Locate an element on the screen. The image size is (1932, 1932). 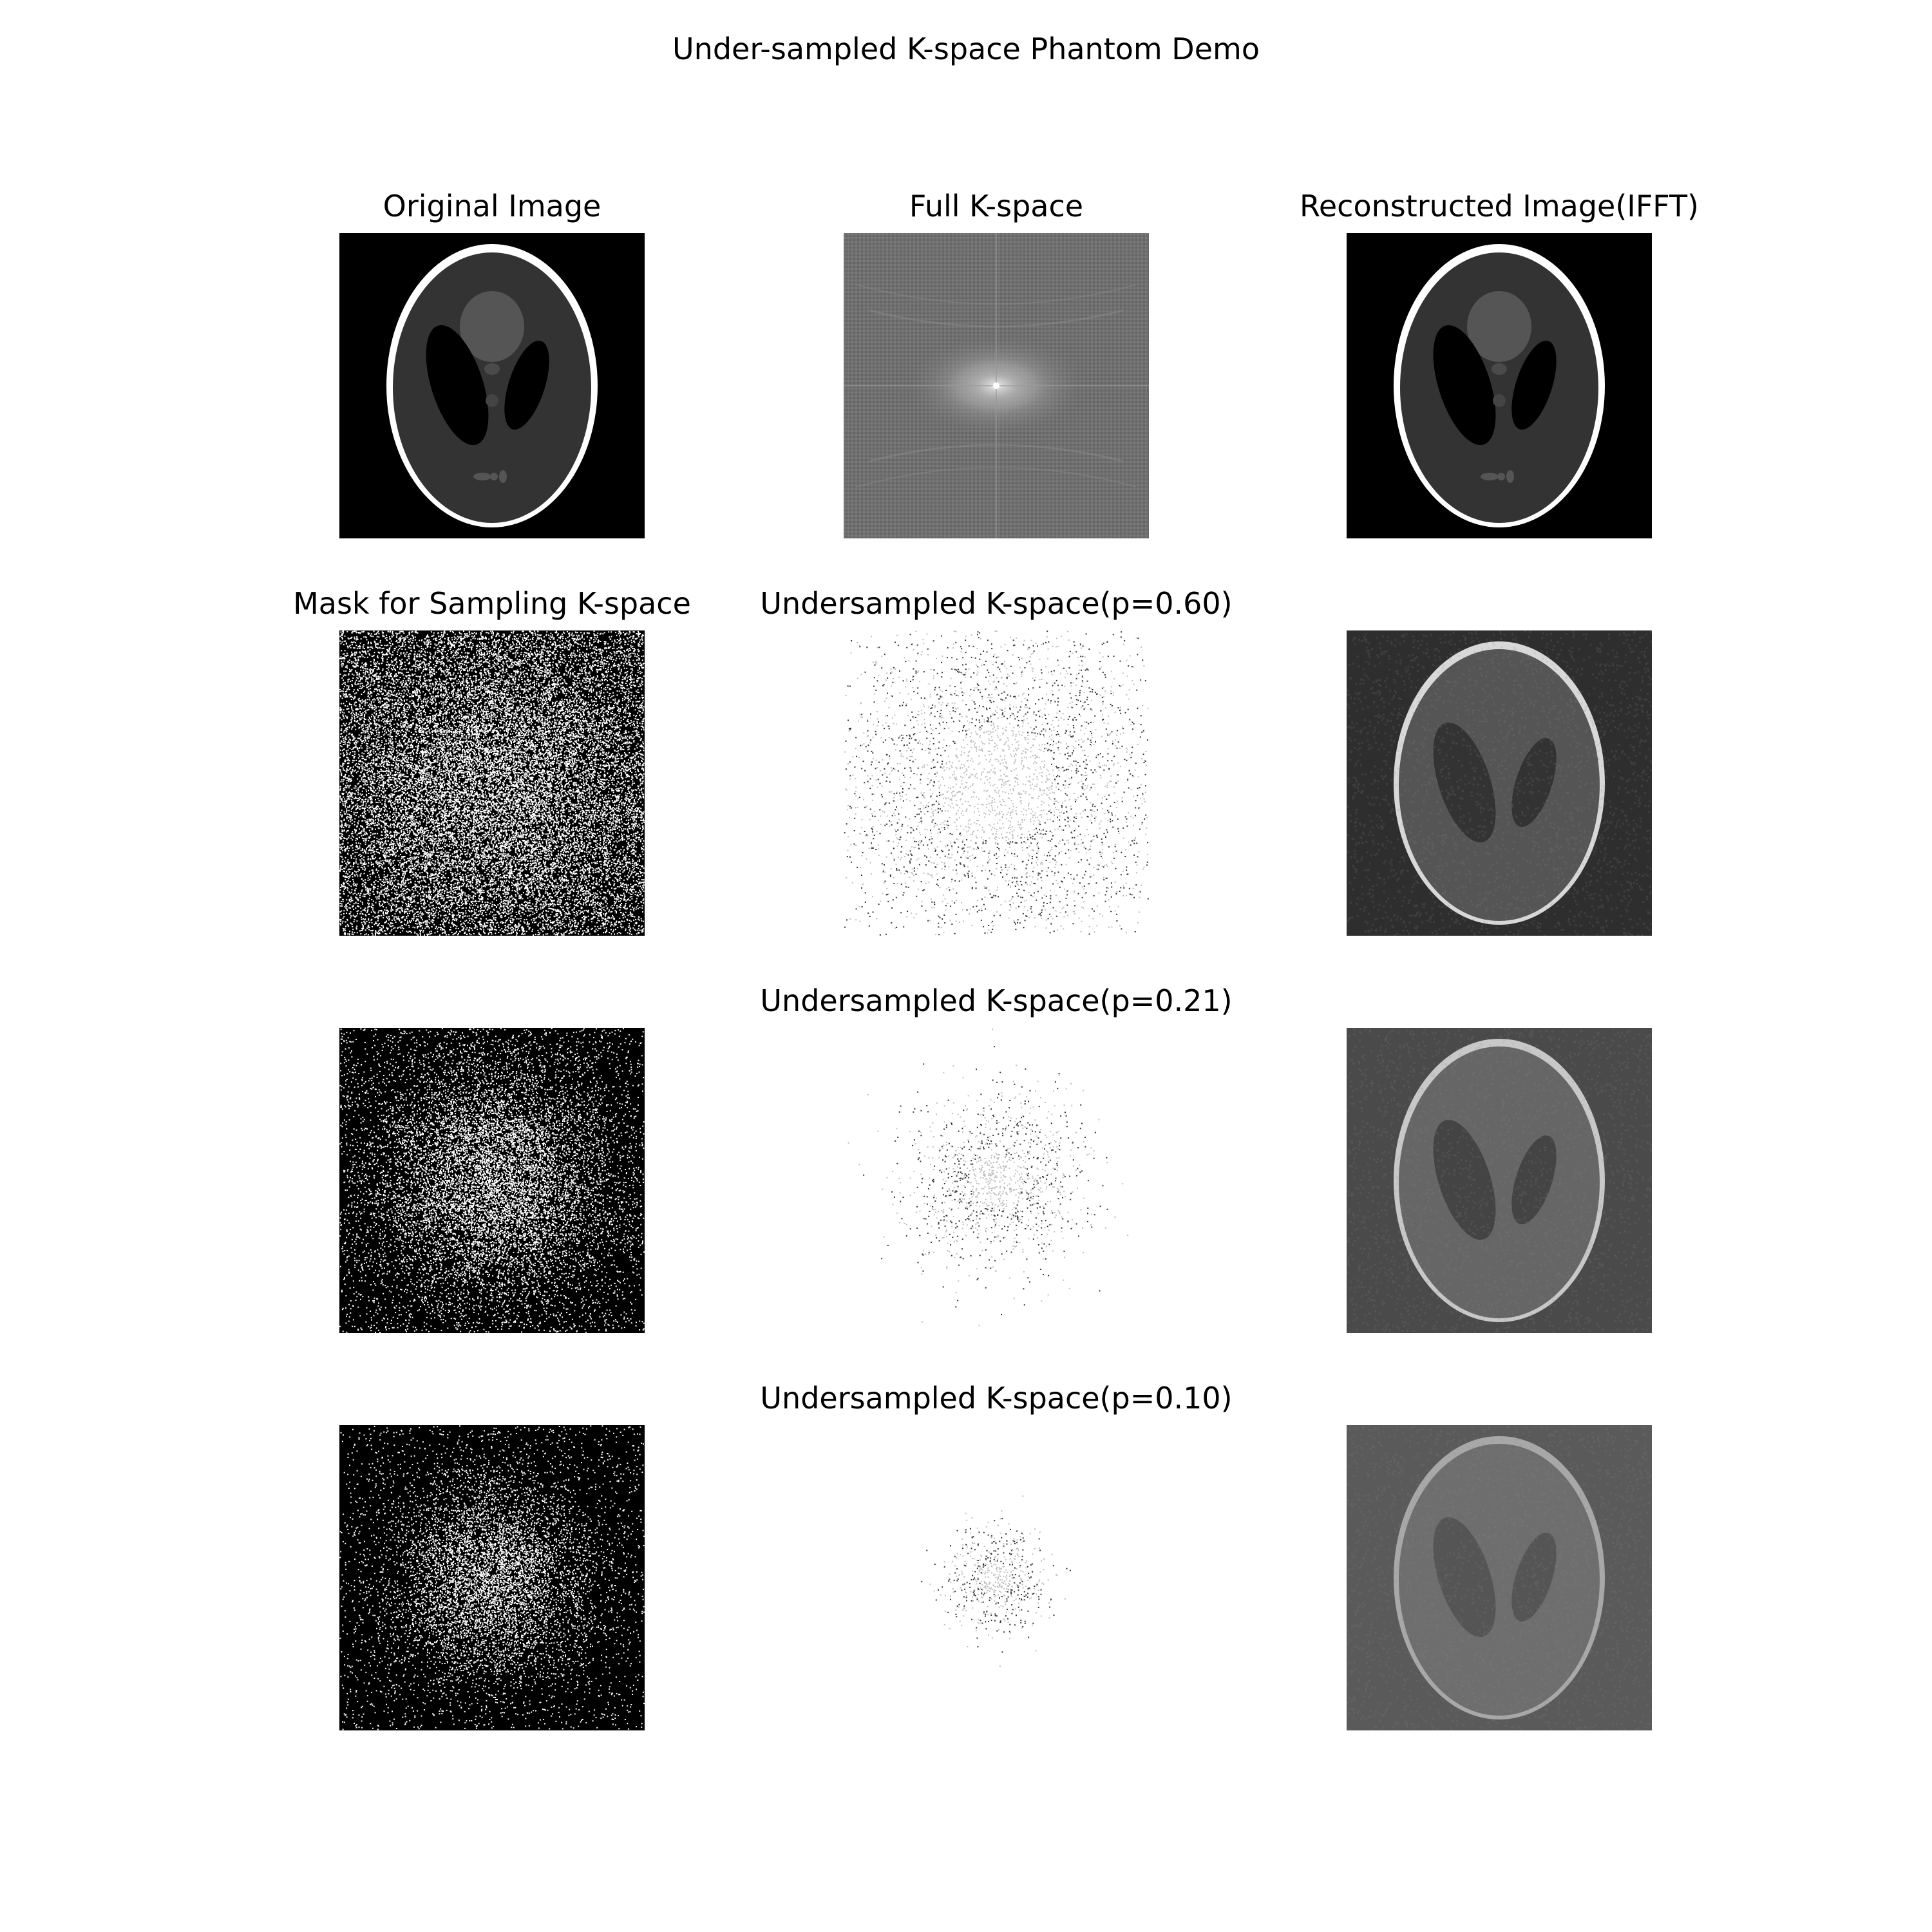
figure-title: Under-sampled K-space Phantom Demo is located at coordinates (966, 49).